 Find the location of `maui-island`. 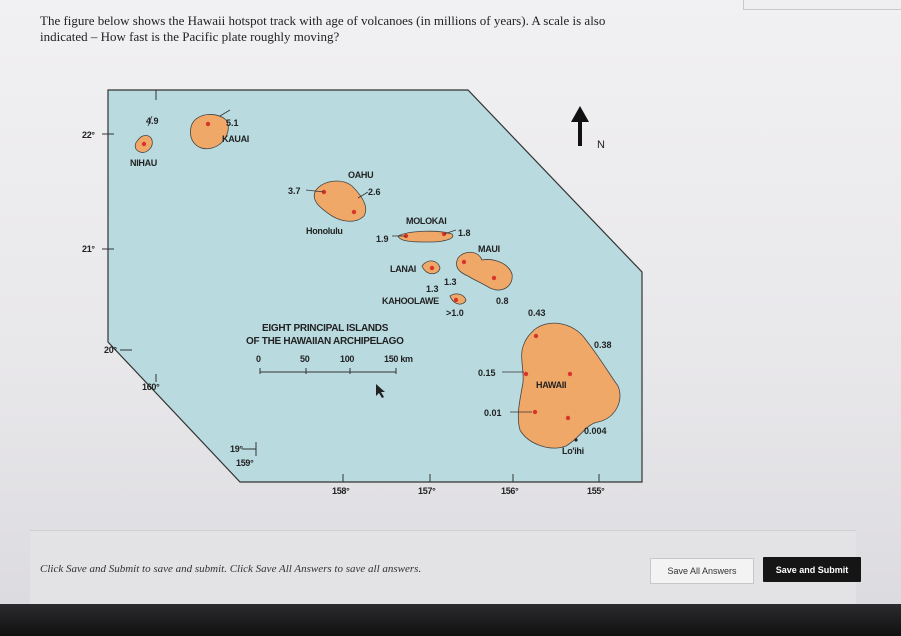

maui-island is located at coordinates (484, 271).